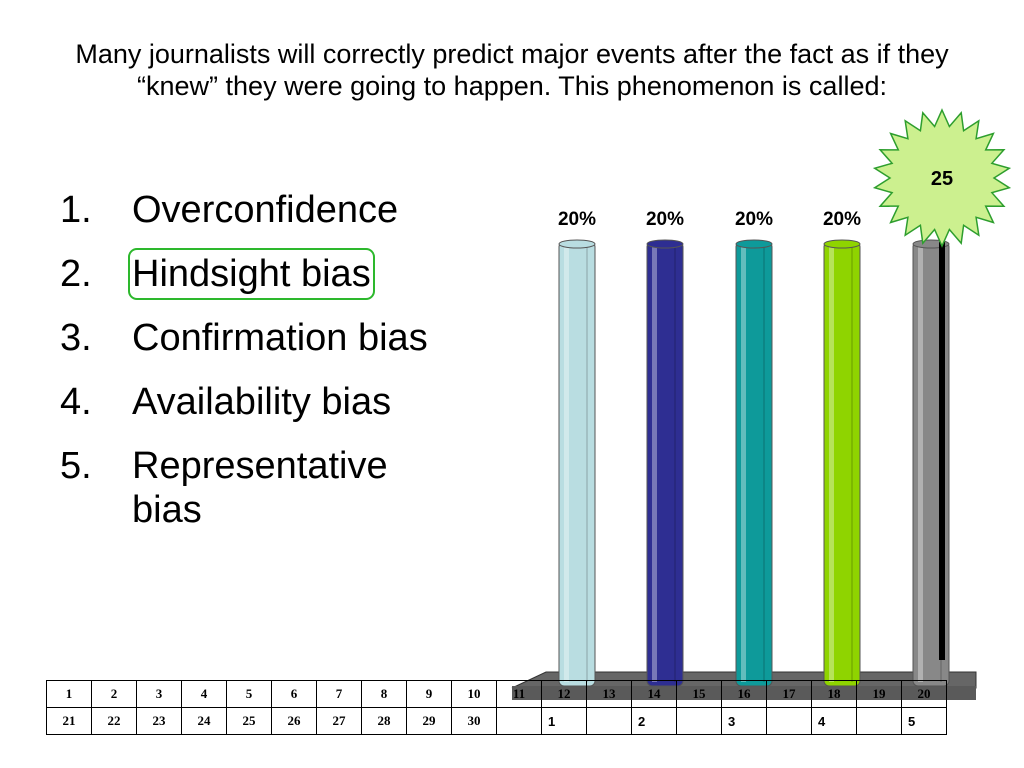 The width and height of the screenshot is (1024, 768). What do you see at coordinates (474, 721) in the screenshot?
I see `grid-cell-30: 30` at bounding box center [474, 721].